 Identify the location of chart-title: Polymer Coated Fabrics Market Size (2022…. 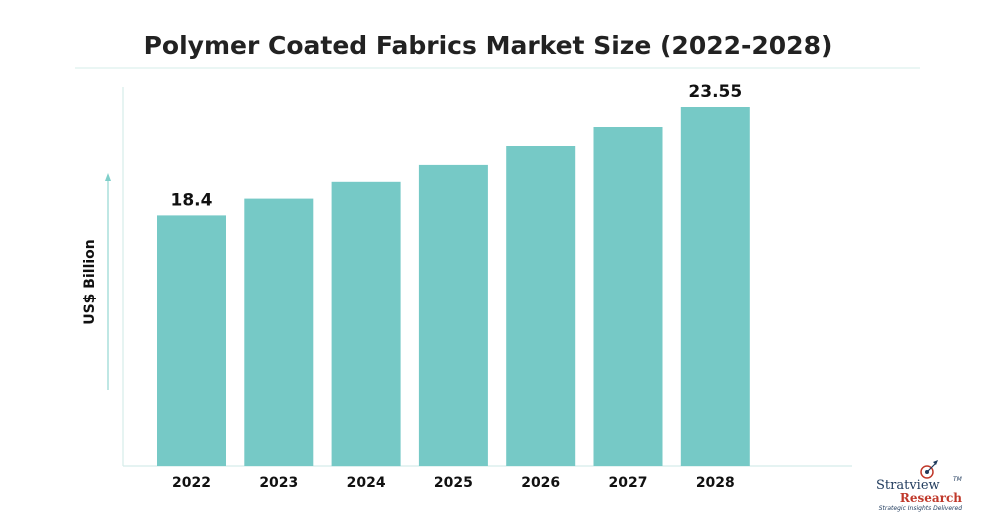
(488, 45).